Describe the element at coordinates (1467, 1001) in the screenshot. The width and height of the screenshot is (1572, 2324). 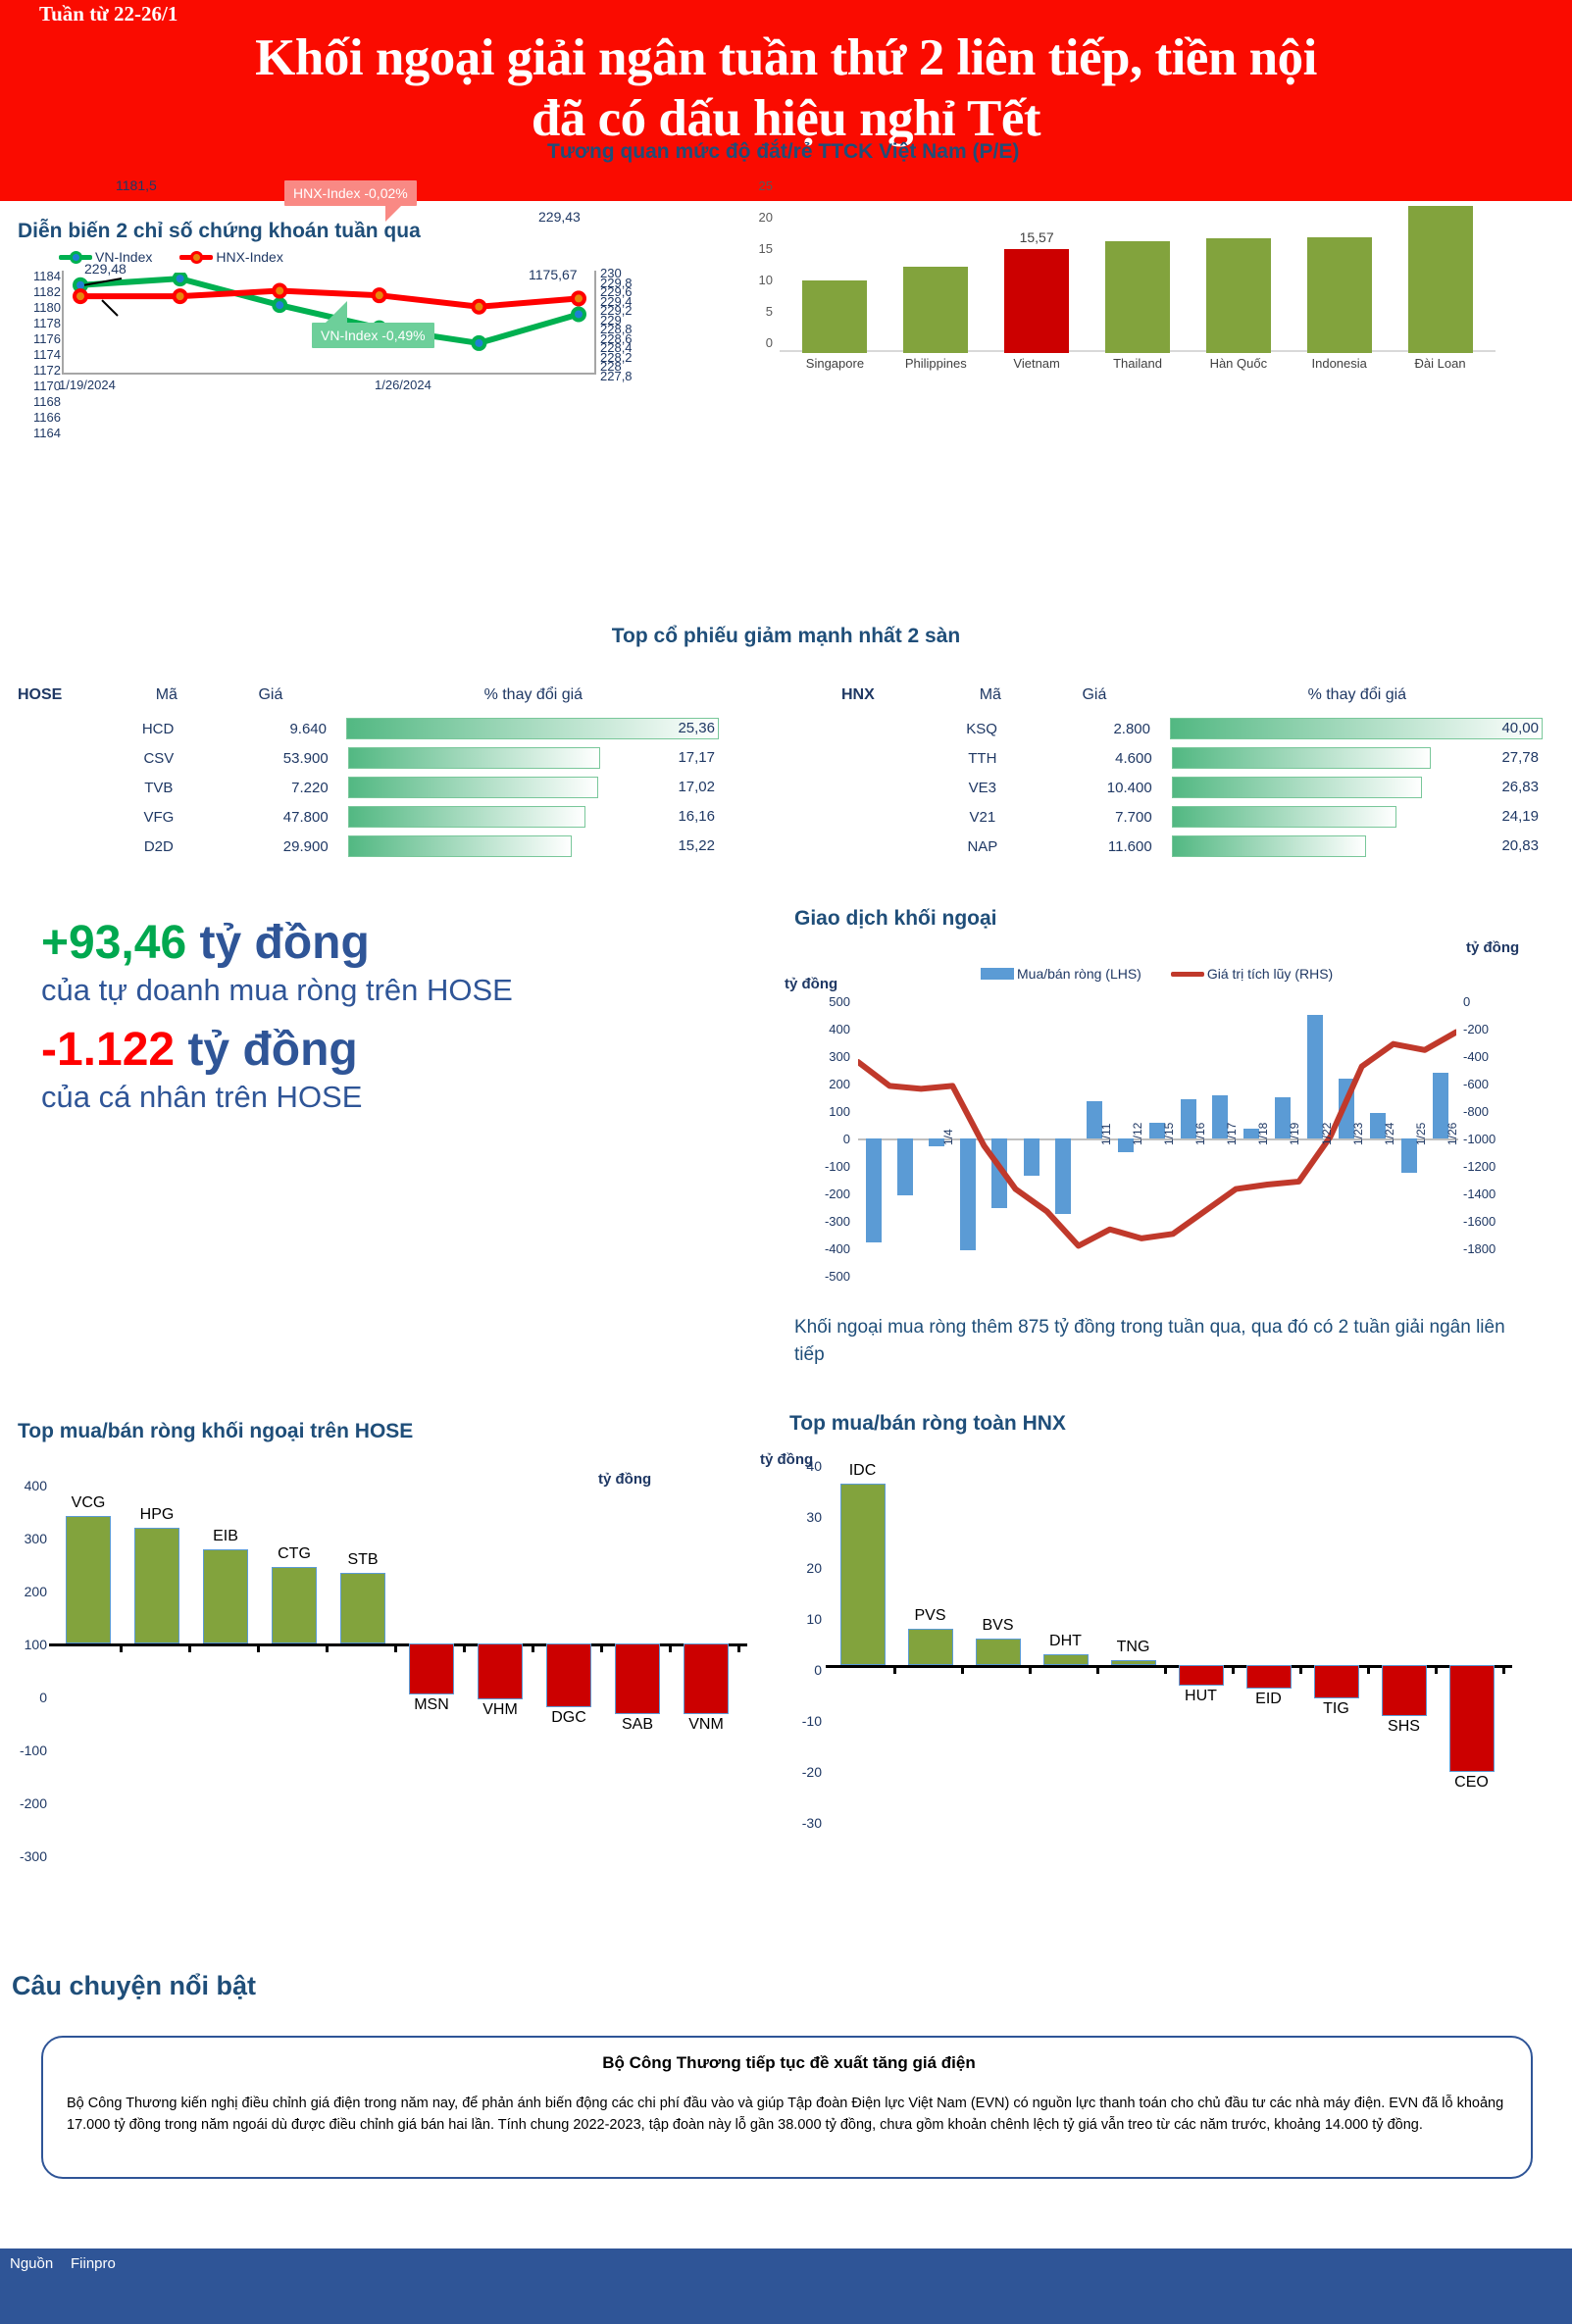
I see `foreign-chart-ytick-right: 0` at that location.